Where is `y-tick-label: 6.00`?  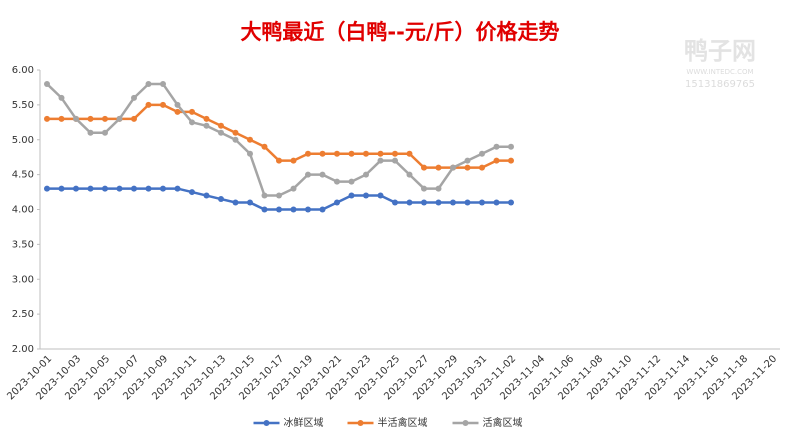 y-tick-label: 6.00 is located at coordinates (23, 70).